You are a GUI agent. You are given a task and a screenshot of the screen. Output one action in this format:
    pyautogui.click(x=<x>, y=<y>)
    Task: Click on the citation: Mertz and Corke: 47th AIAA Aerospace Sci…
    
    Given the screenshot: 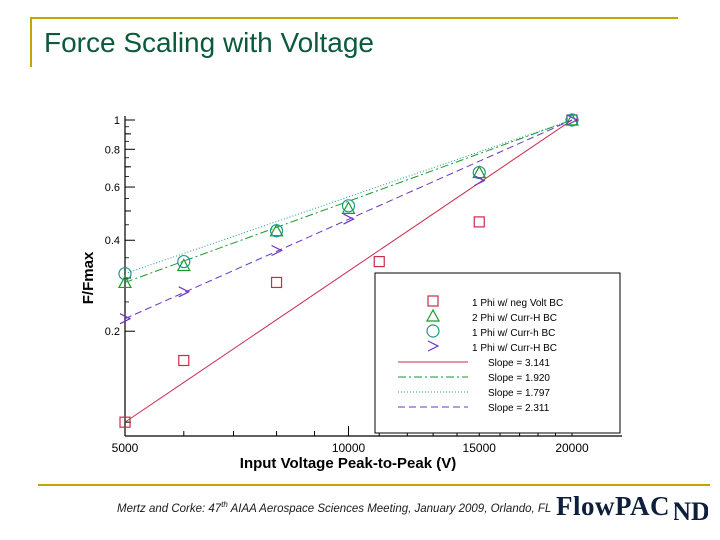 What is the action you would take?
    pyautogui.click(x=334, y=507)
    